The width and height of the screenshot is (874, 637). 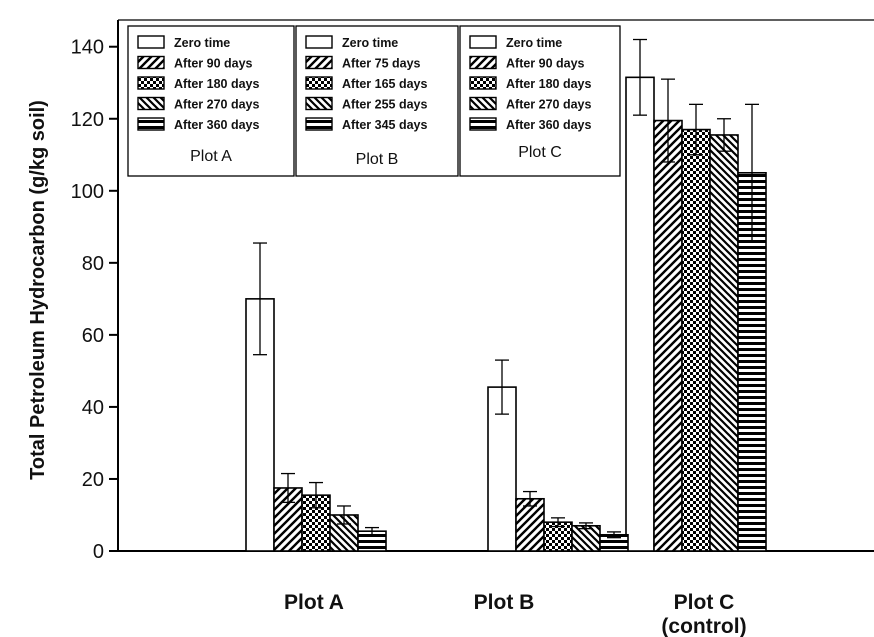 What do you see at coordinates (504, 602) in the screenshot?
I see `category-label: Plot B` at bounding box center [504, 602].